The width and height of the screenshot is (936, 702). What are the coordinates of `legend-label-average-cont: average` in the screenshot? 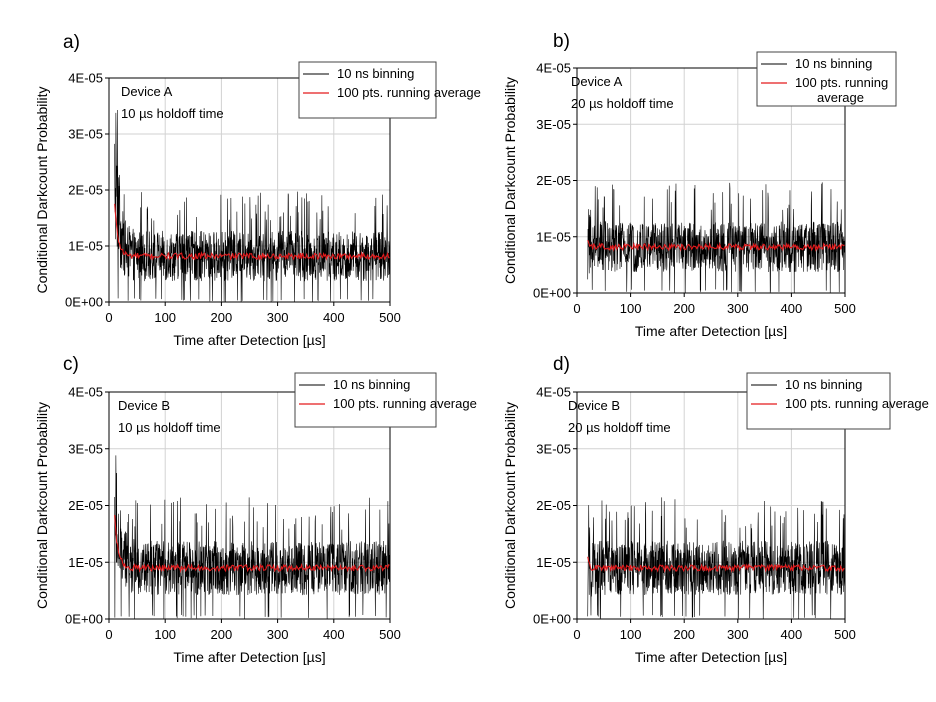 It's located at (840, 97).